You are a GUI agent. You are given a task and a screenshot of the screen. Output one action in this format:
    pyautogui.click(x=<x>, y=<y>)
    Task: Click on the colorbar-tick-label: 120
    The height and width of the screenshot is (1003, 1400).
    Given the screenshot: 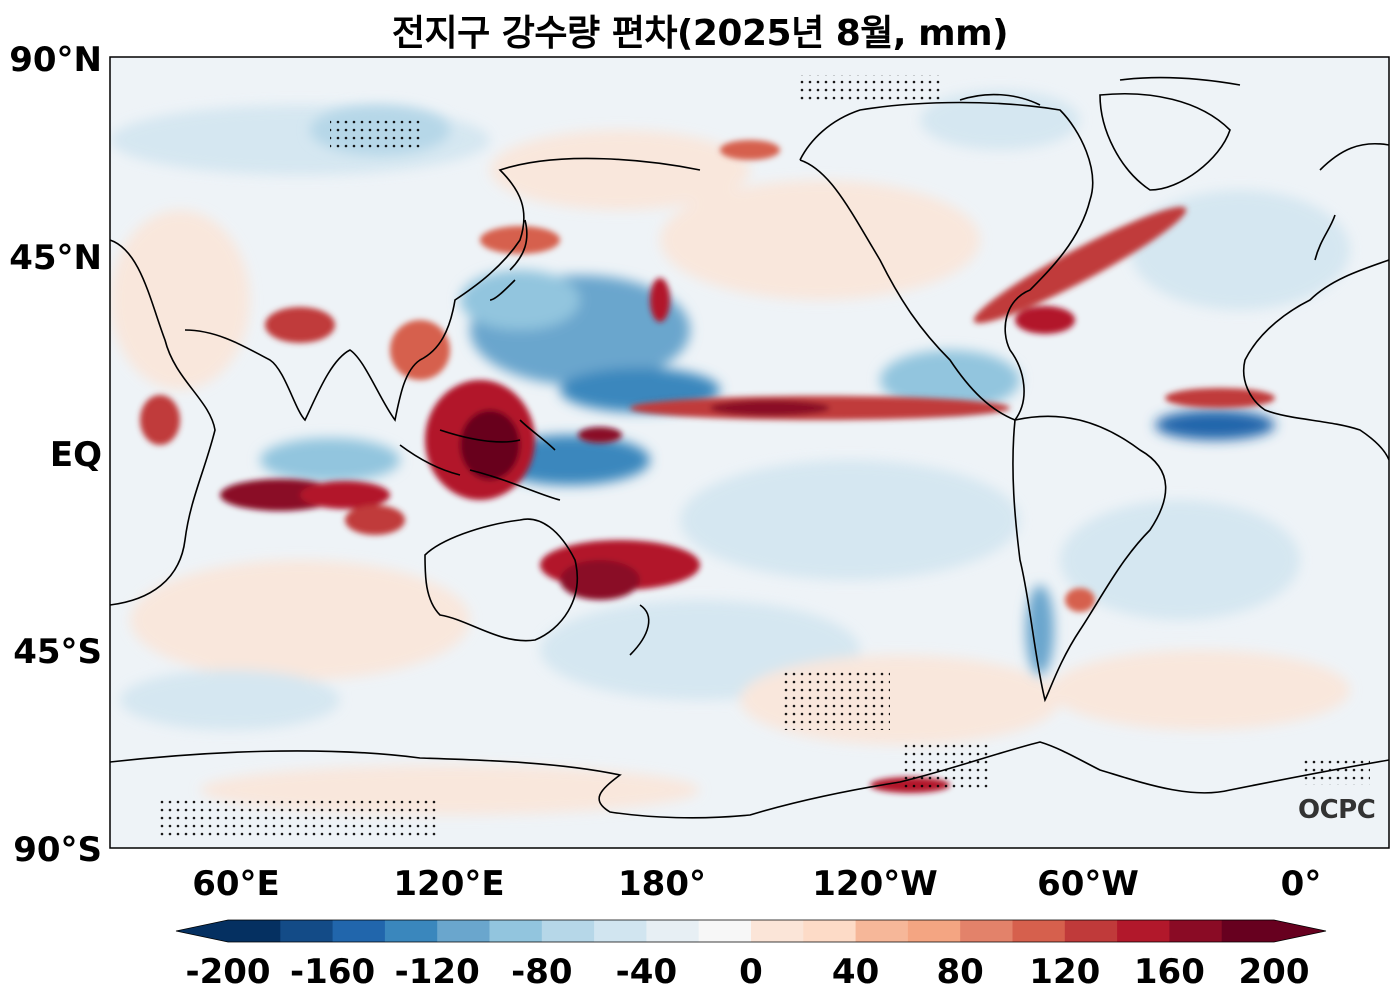 What is the action you would take?
    pyautogui.click(x=1065, y=972)
    